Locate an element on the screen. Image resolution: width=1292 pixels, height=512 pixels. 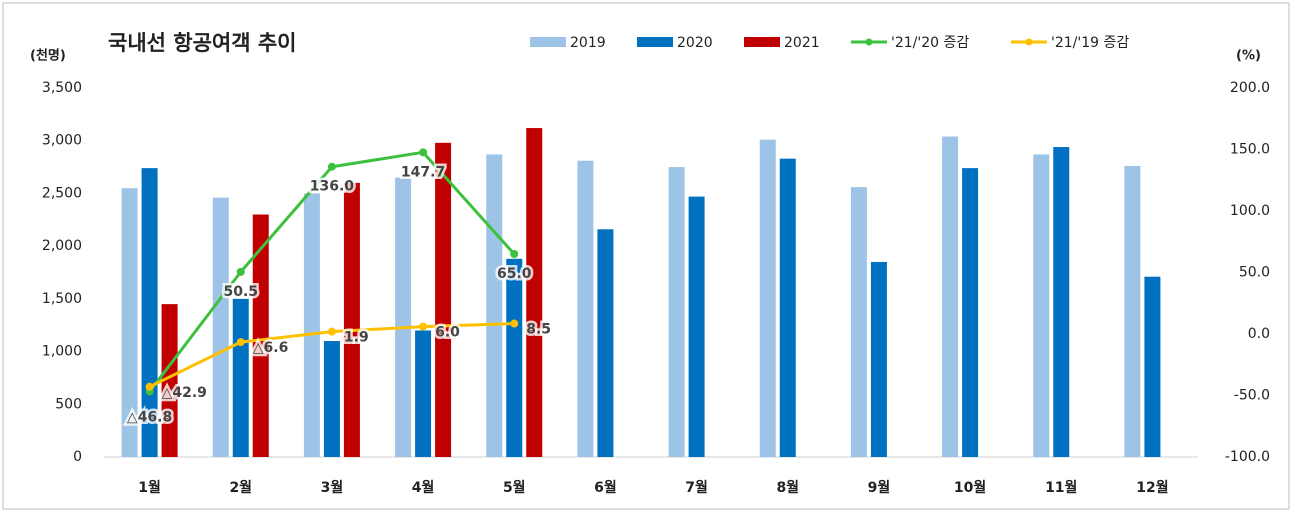
y-tick-label: 2,500 is located at coordinates (62, 193).